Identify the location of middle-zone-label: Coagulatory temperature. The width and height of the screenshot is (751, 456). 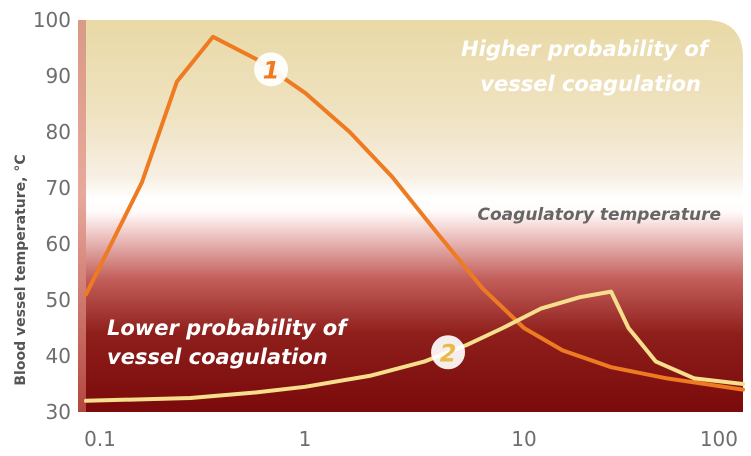
(599, 215).